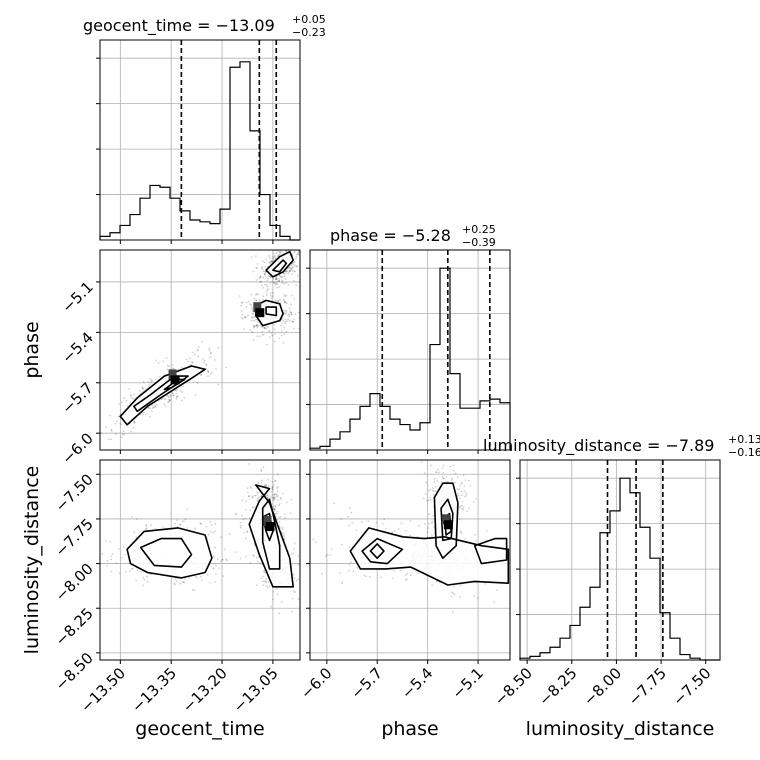 Image resolution: width=760 pixels, height=760 pixels. What do you see at coordinates (74, 671) in the screenshot?
I see `y-tick-label-luminosity_distance: −8.50` at bounding box center [74, 671].